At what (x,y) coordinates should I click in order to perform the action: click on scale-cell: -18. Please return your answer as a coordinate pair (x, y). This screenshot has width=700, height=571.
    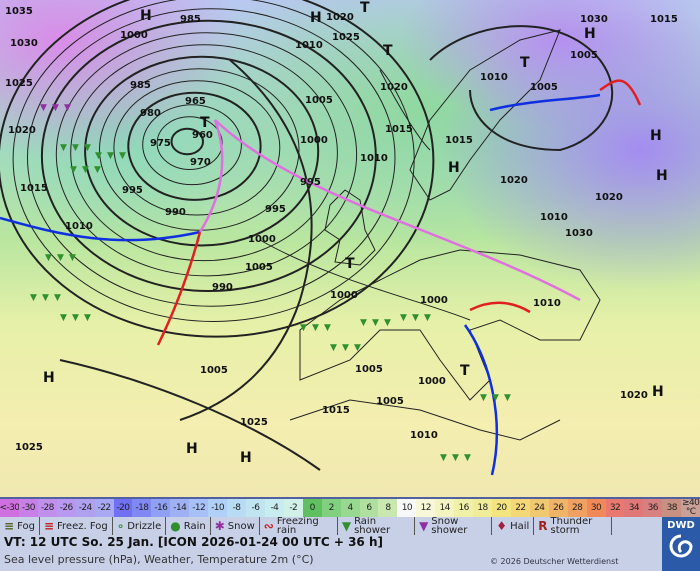
    Looking at the image, I should click on (142, 508).